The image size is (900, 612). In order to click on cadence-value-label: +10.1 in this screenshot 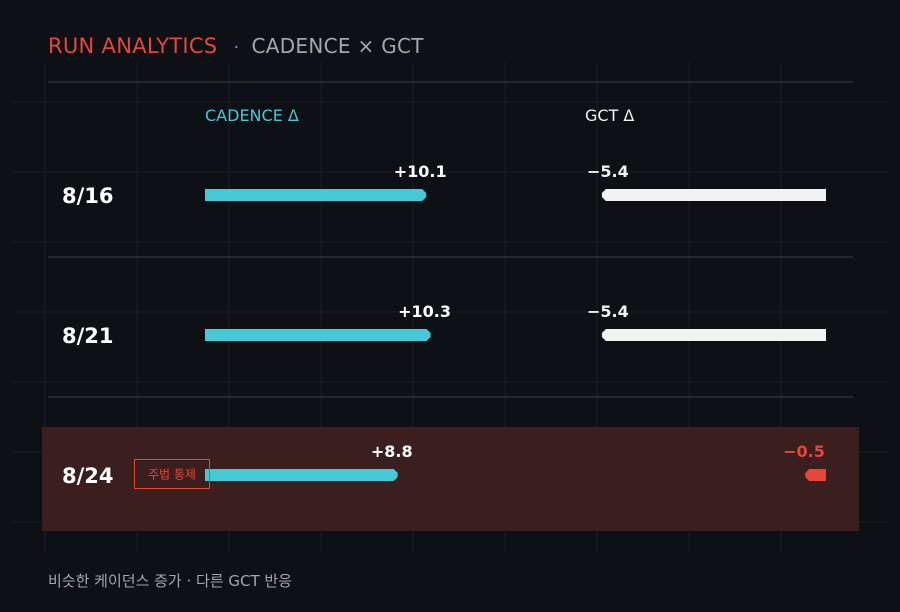, I will do `click(420, 171)`.